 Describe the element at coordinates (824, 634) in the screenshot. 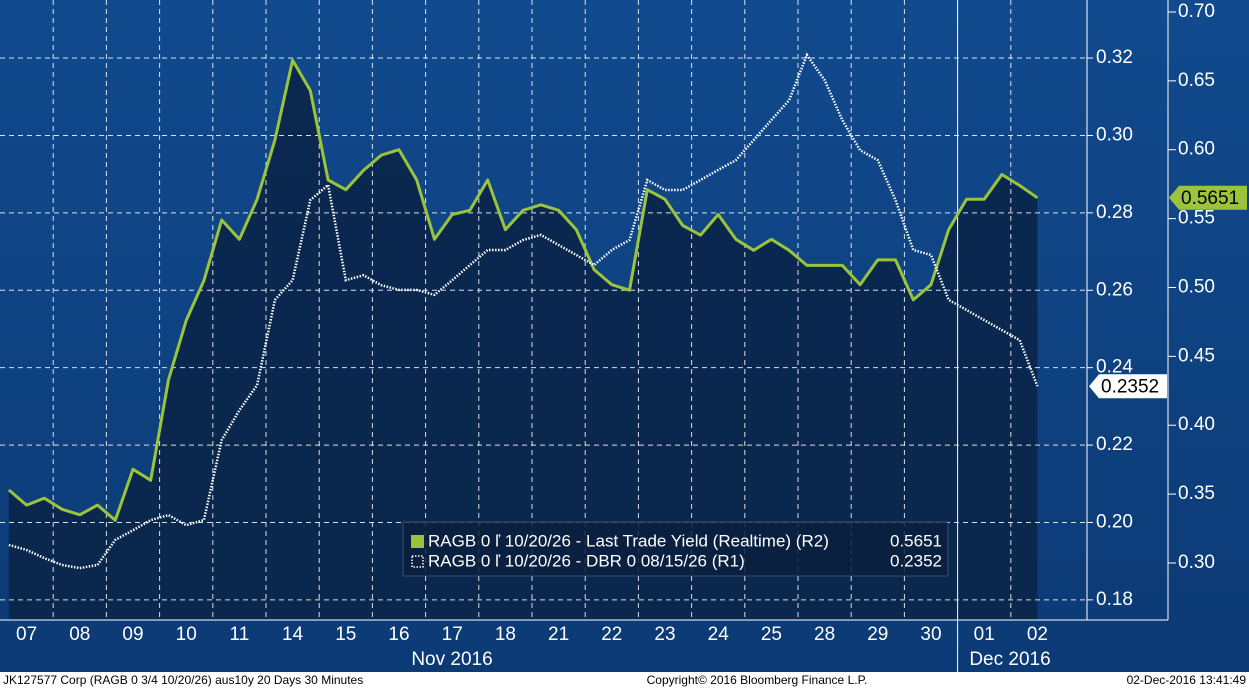

I see `x-tick-label: 28` at that location.